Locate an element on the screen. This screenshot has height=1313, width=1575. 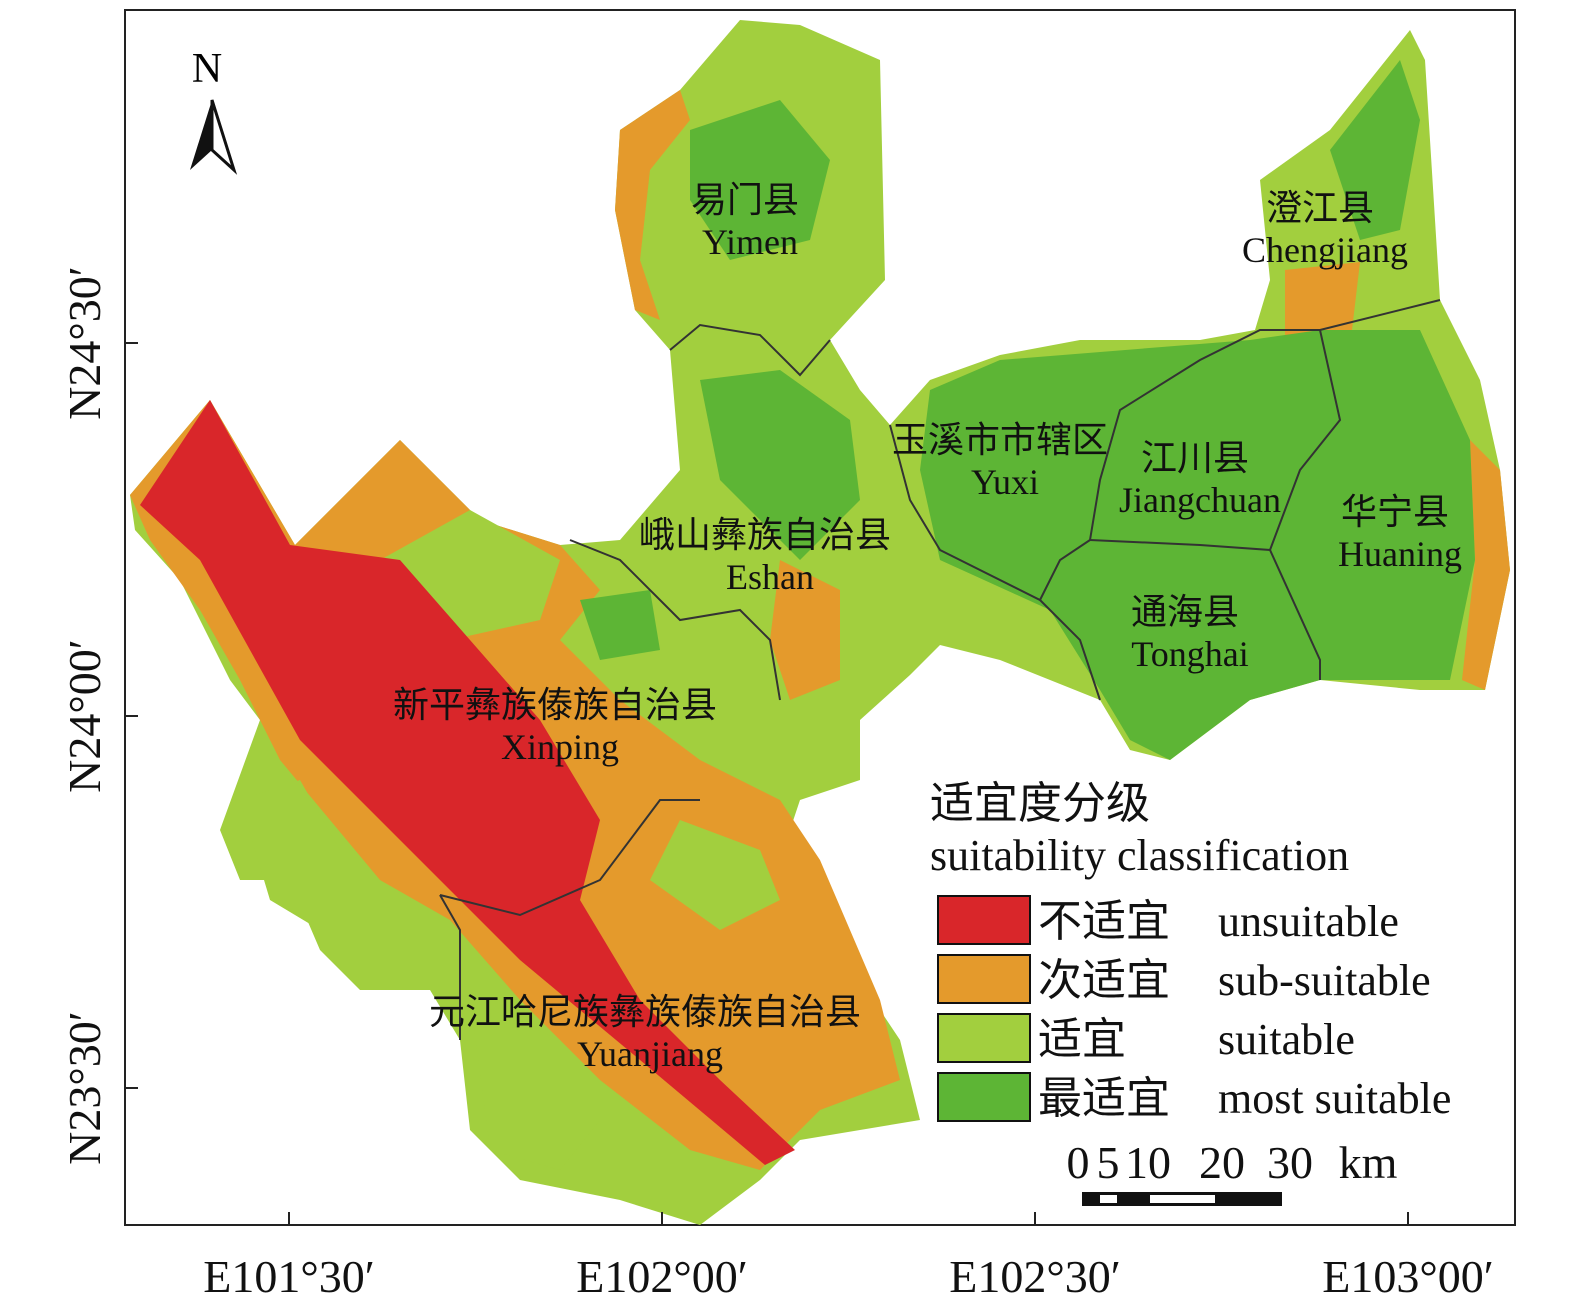
legend-label-zh: 次适宜 is located at coordinates (1104, 980).